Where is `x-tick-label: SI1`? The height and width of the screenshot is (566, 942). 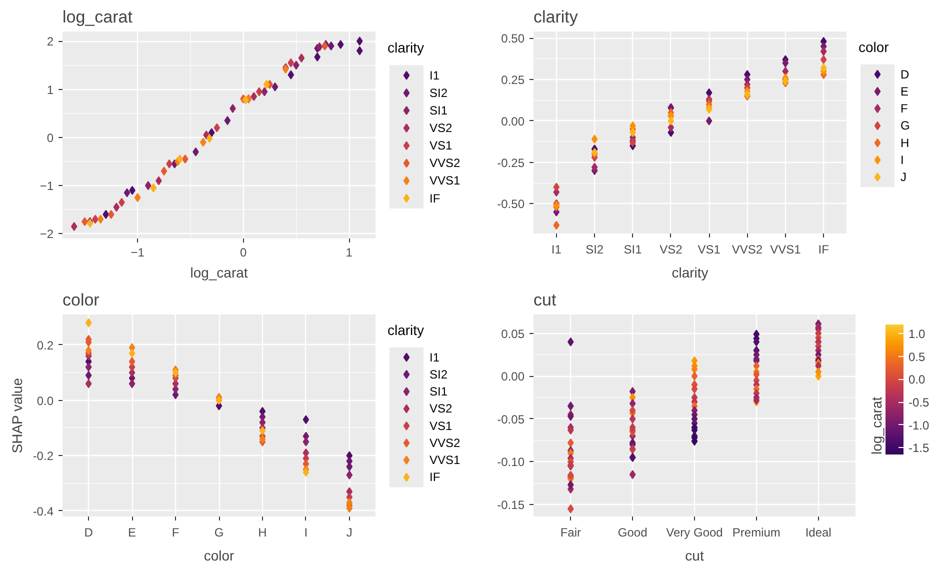 x-tick-label: SI1 is located at coordinates (633, 249).